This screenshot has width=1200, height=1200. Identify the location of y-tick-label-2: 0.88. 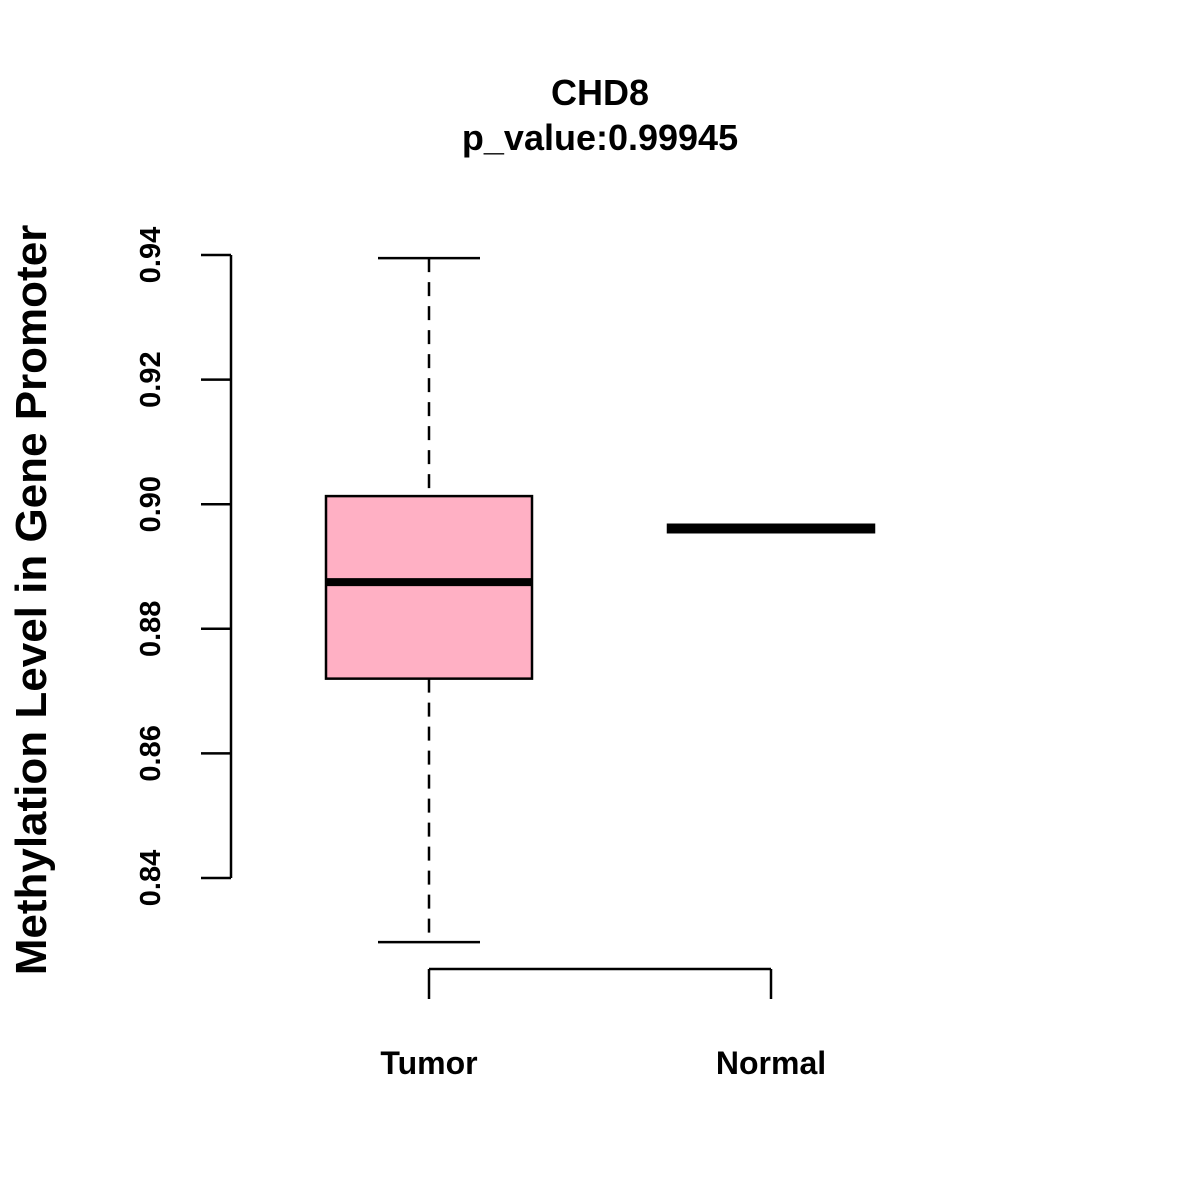
(151, 629).